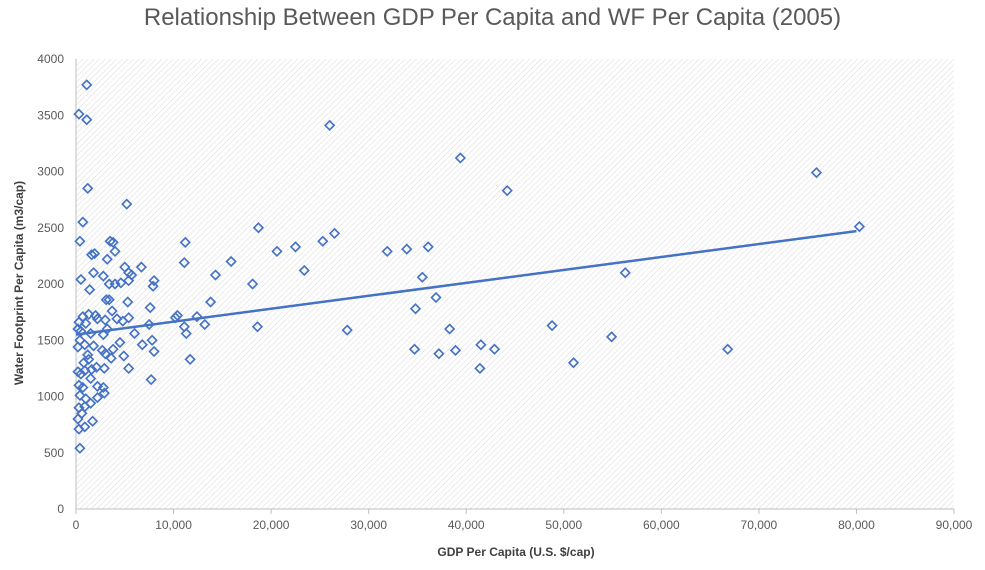  Describe the element at coordinates (50, 397) in the screenshot. I see `y-tick-label: 1000` at that location.